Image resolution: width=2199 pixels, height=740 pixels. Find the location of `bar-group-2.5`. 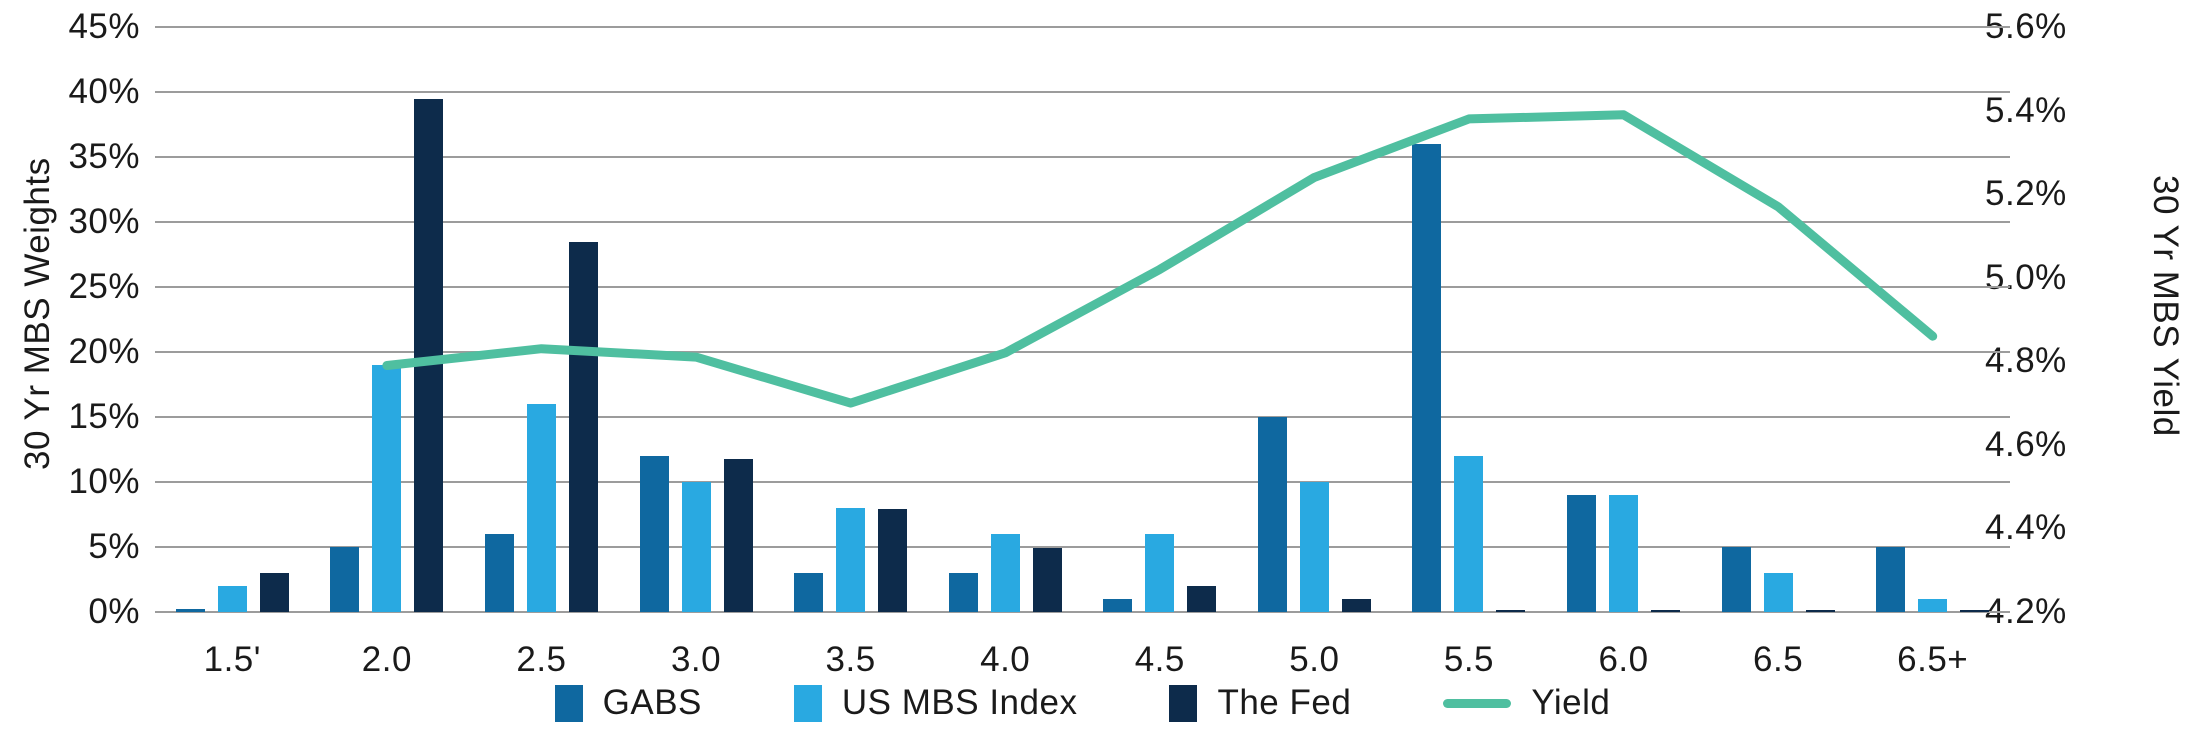

bar-group-2.5 is located at coordinates (541, 319).